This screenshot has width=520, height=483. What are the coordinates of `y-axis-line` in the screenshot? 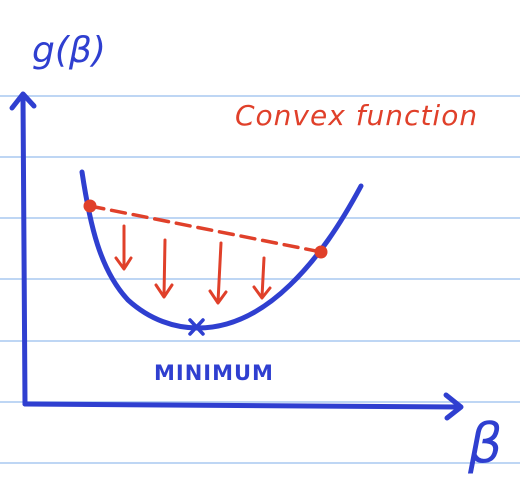 It's located at (24, 251).